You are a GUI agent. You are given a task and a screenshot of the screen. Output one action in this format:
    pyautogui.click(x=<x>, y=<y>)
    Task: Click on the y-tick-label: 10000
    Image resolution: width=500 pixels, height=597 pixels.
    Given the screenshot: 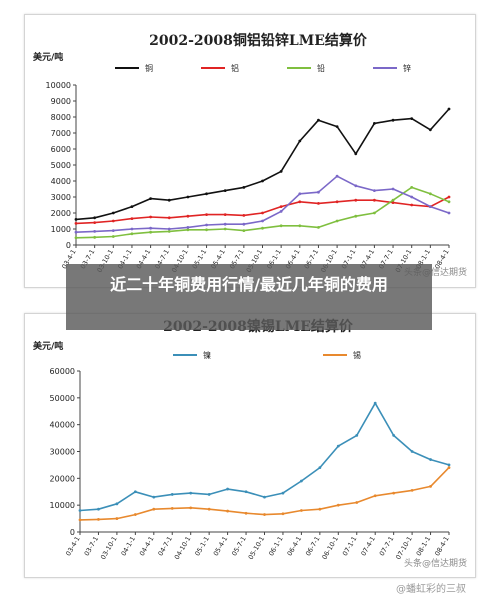 What is the action you would take?
    pyautogui.click(x=58, y=85)
    